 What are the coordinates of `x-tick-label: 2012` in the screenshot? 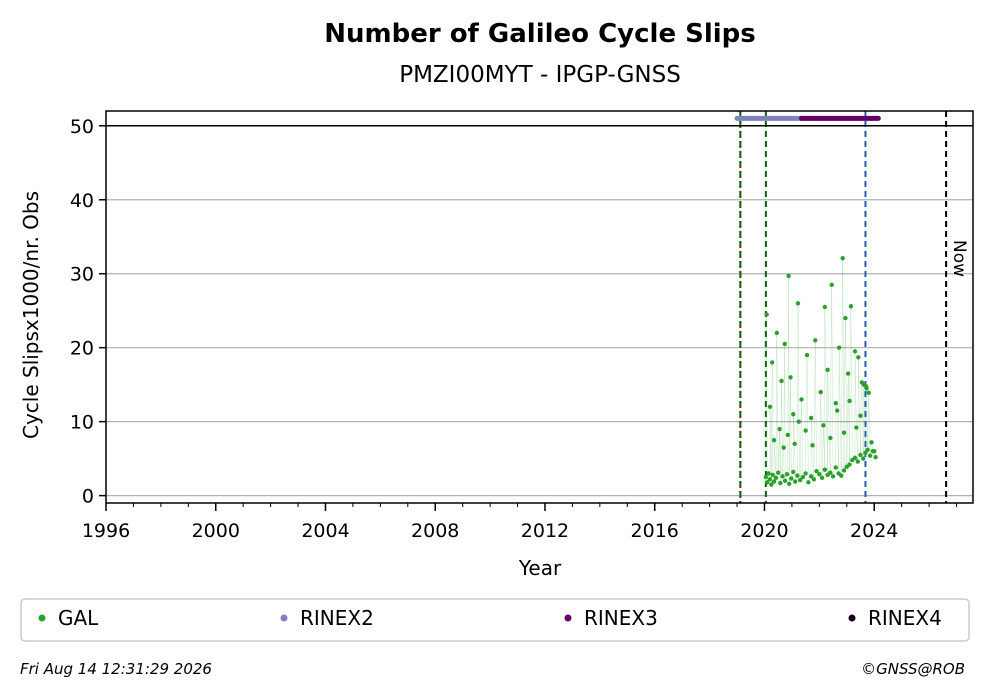 It's located at (545, 531).